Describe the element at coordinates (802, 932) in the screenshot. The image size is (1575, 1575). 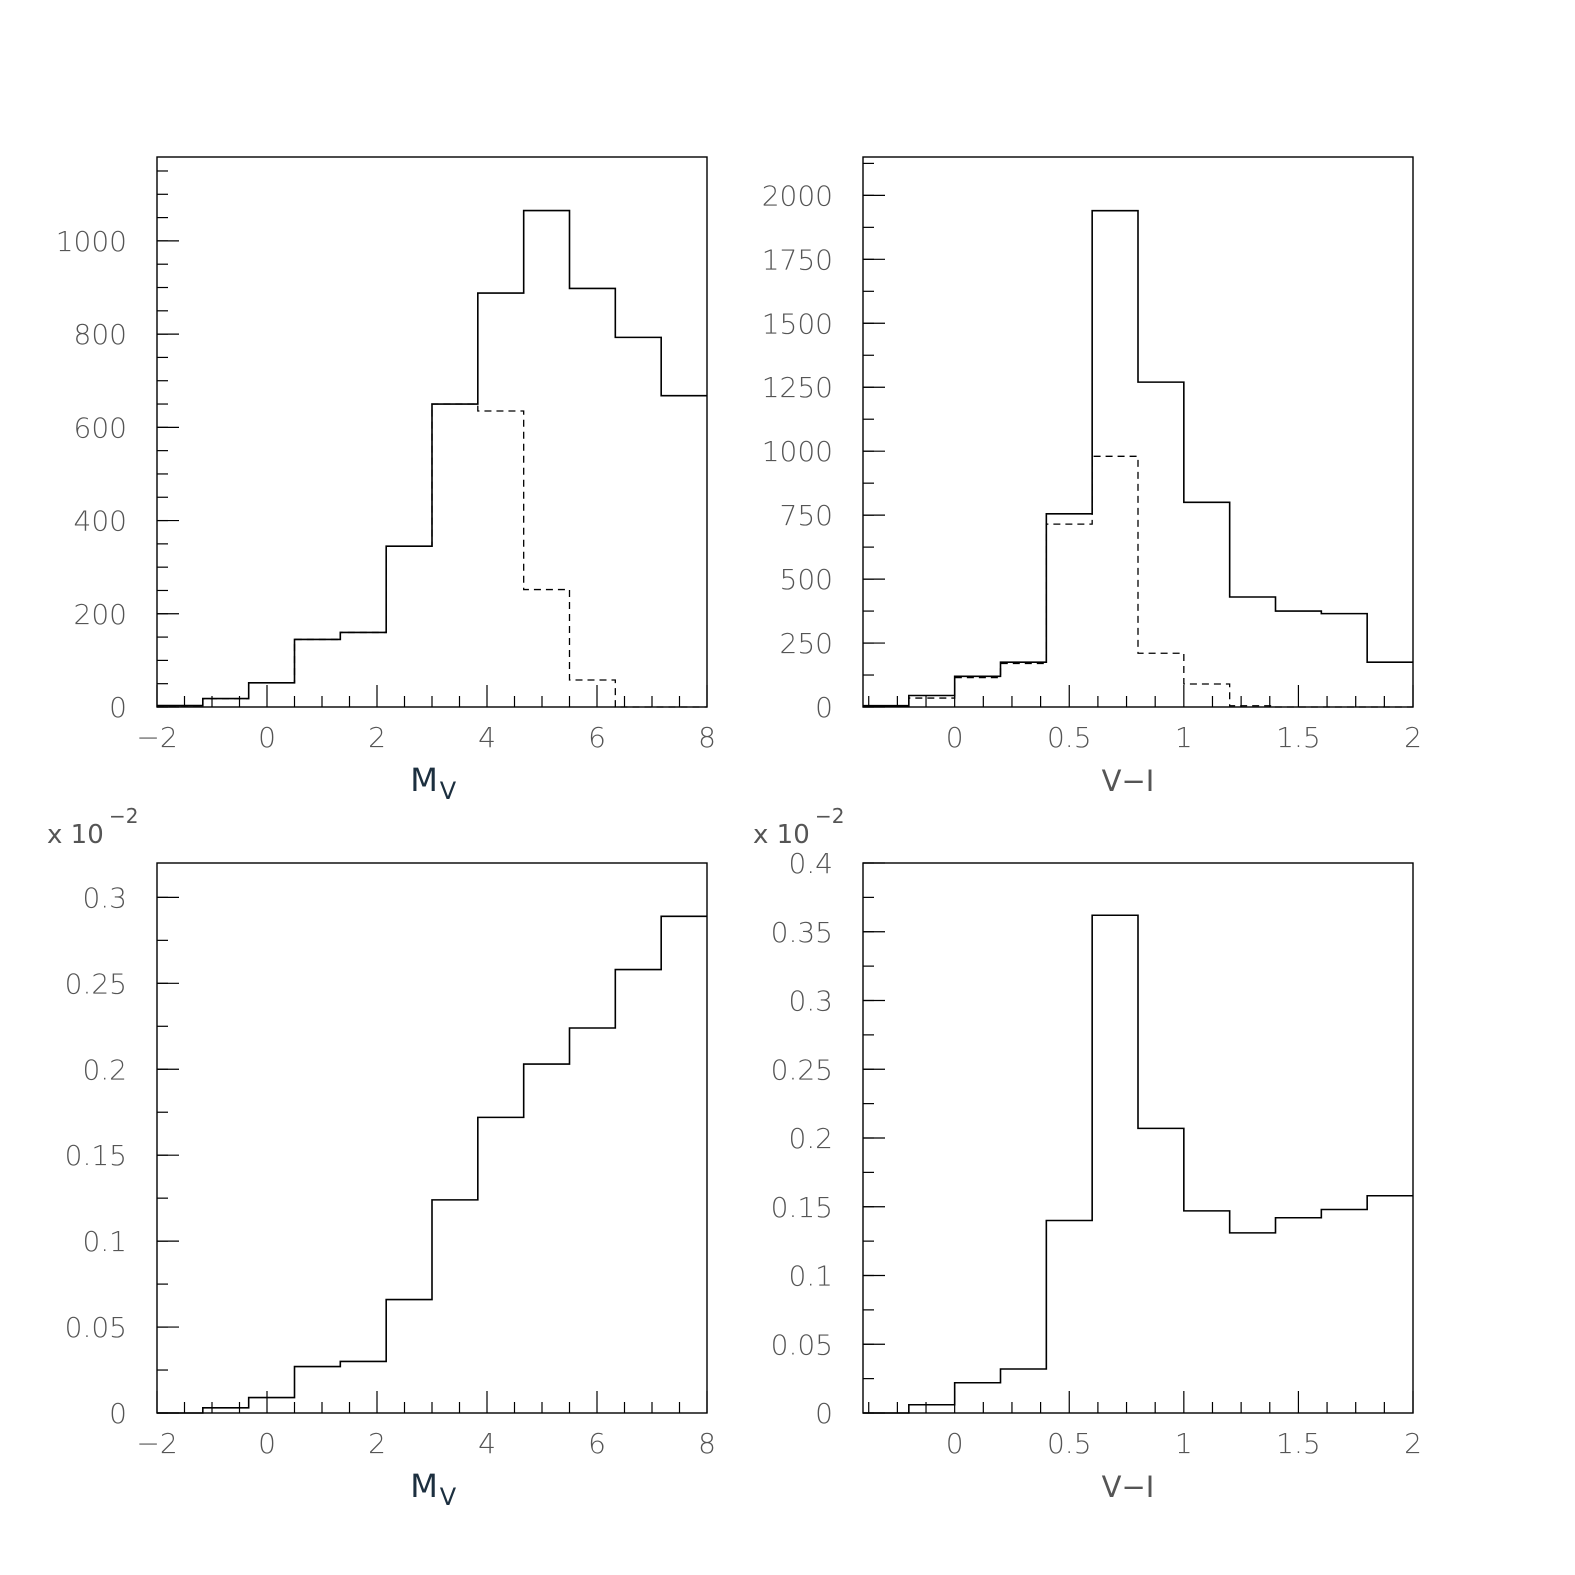
I see `y-tick-label: 0.35` at that location.